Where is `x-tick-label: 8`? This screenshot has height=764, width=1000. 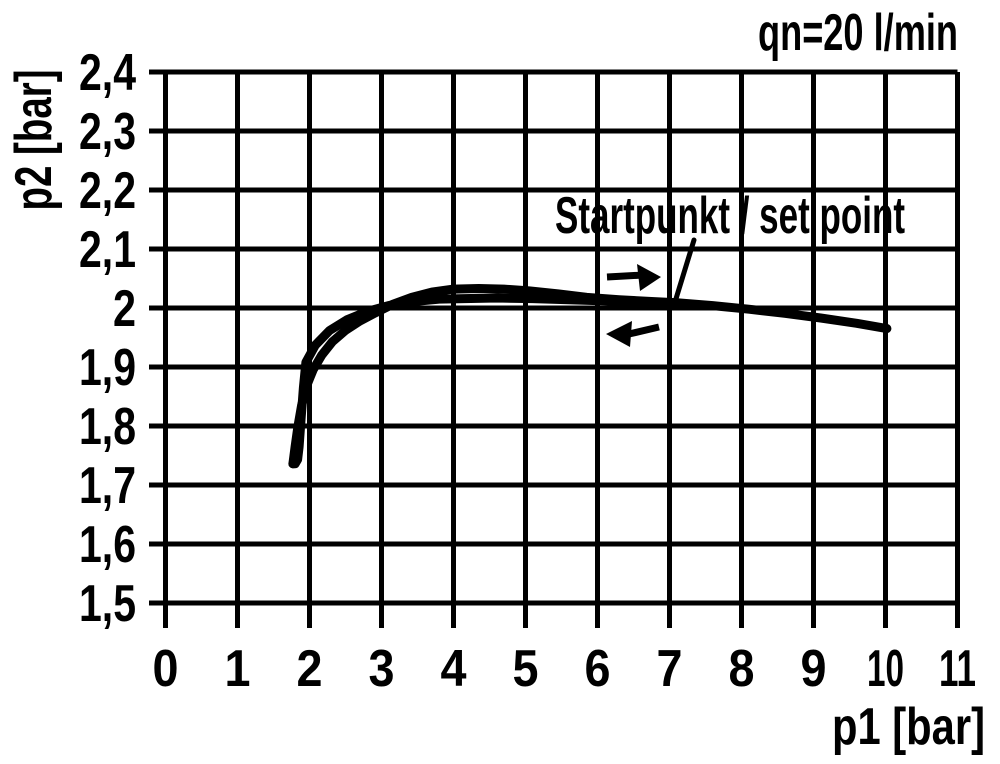 x-tick-label: 8 is located at coordinates (742, 669).